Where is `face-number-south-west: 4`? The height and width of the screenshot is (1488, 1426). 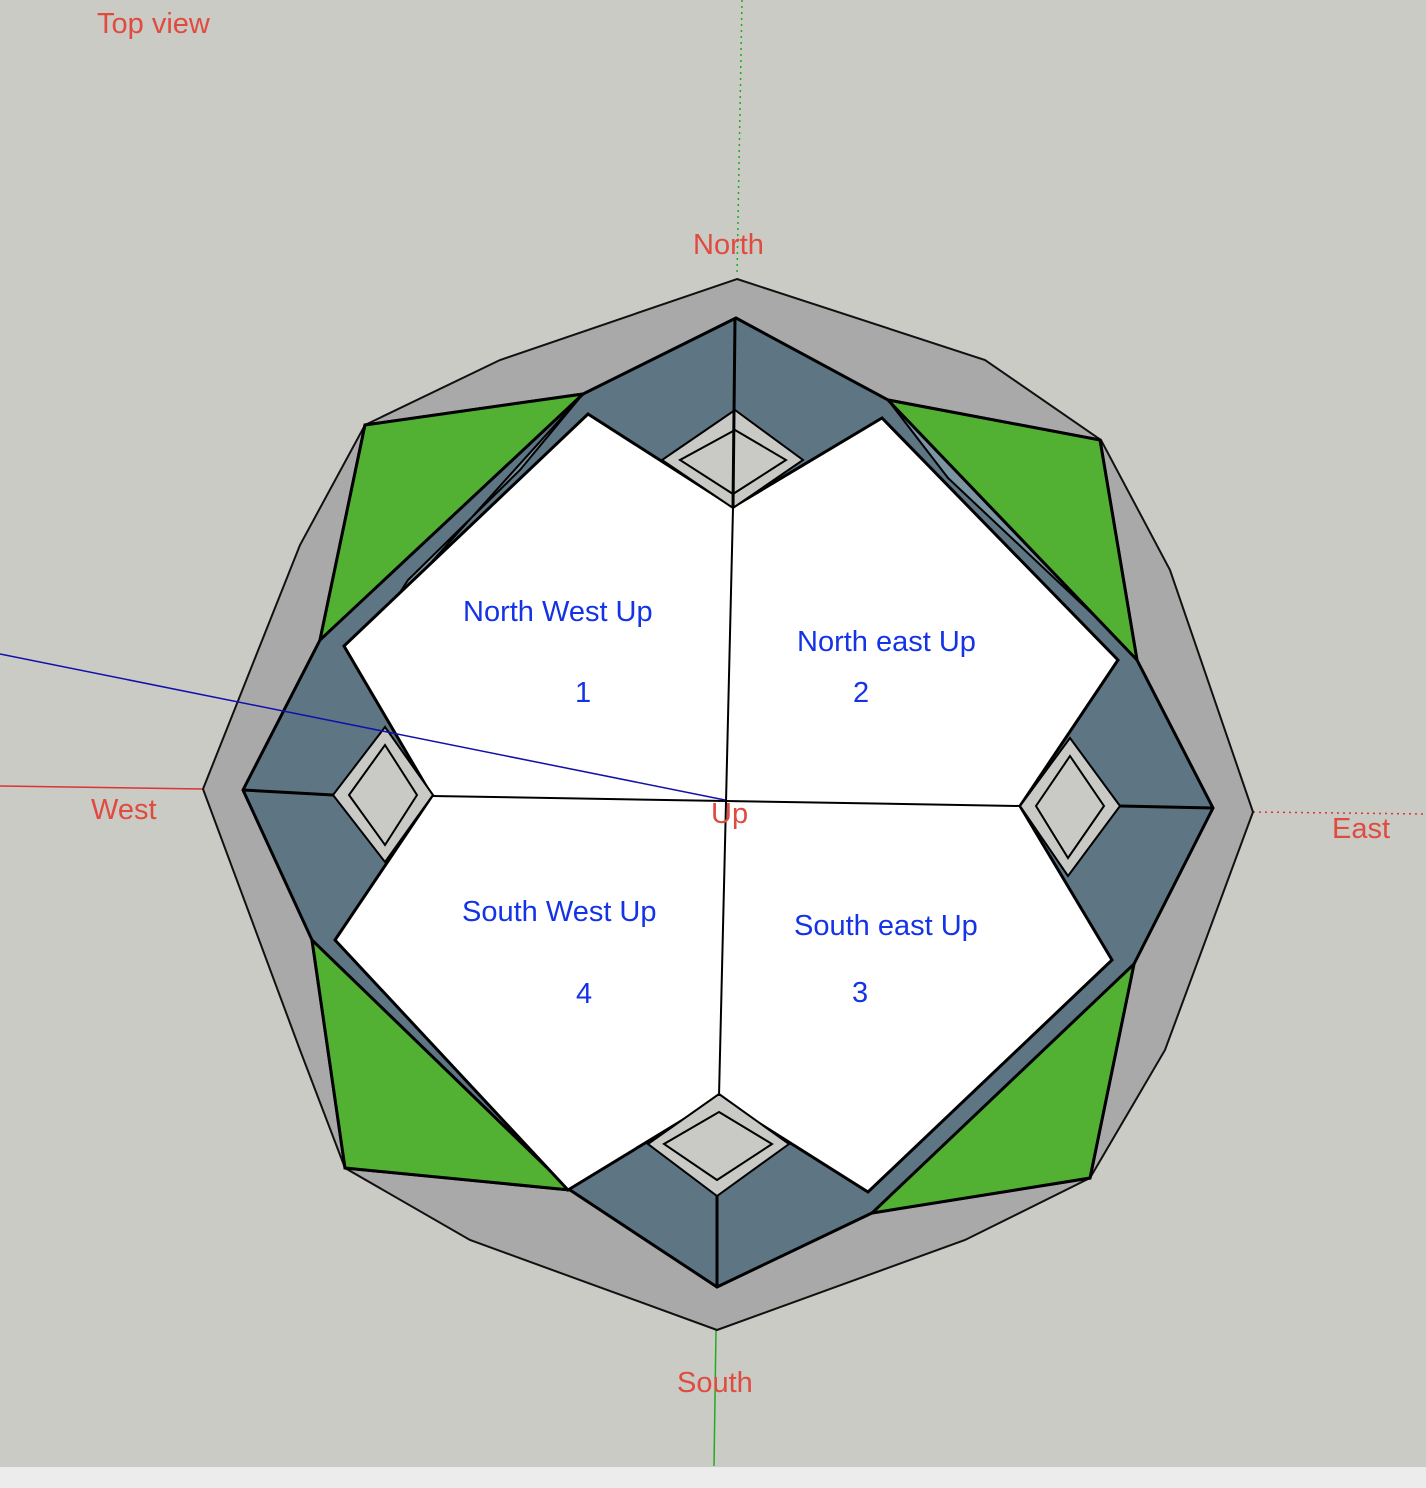
face-number-south-west: 4 is located at coordinates (584, 994).